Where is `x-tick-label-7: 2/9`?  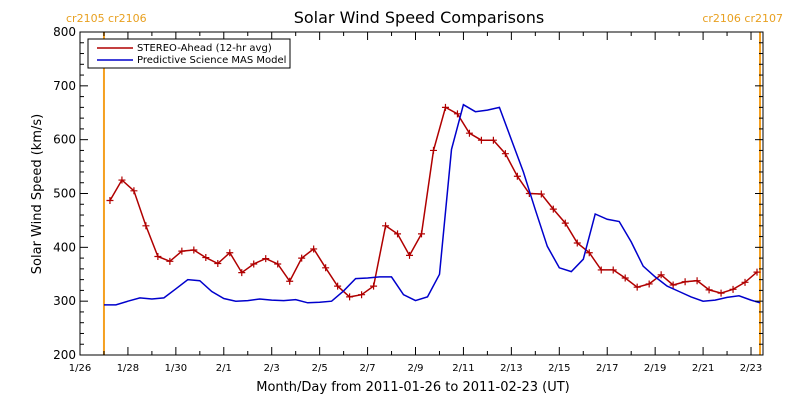 x-tick-label-7: 2/9 is located at coordinates (415, 368).